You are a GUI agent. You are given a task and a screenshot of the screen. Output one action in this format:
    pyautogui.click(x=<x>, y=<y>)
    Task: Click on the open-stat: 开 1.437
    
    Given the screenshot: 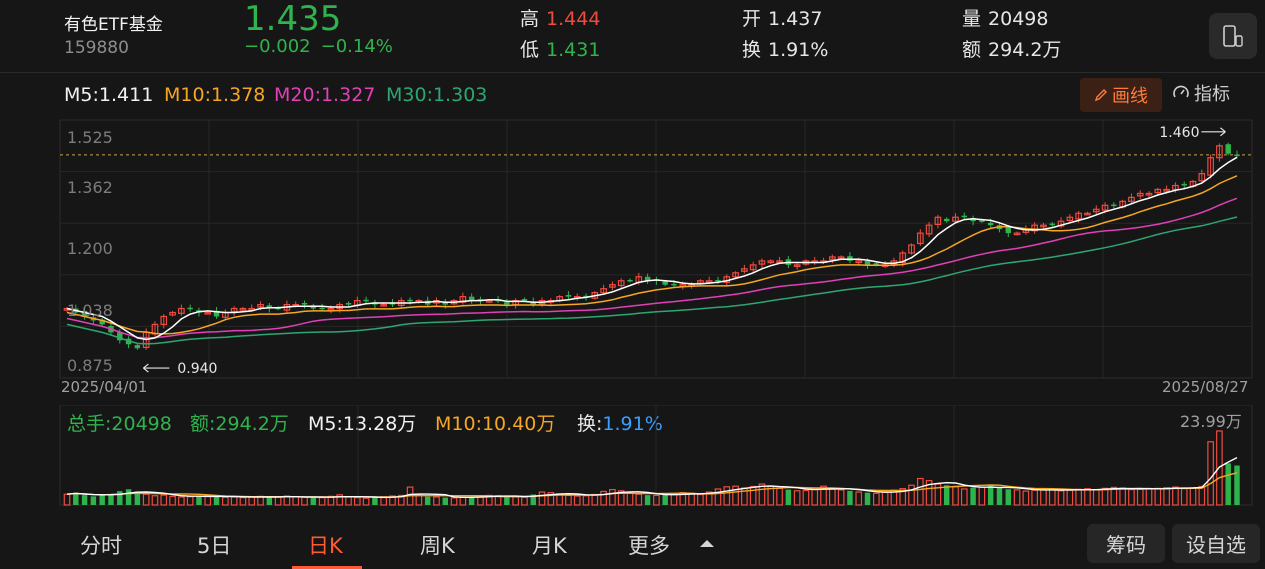 What is the action you would take?
    pyautogui.click(x=782, y=19)
    